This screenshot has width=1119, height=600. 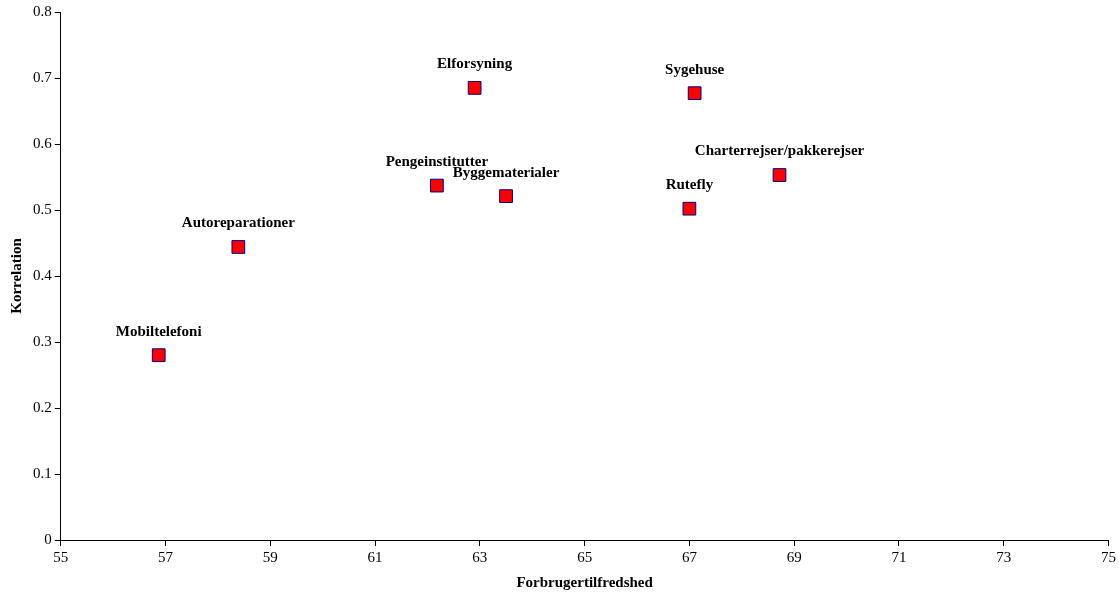 I want to click on y-tick-label: 0.3, so click(x=42, y=340).